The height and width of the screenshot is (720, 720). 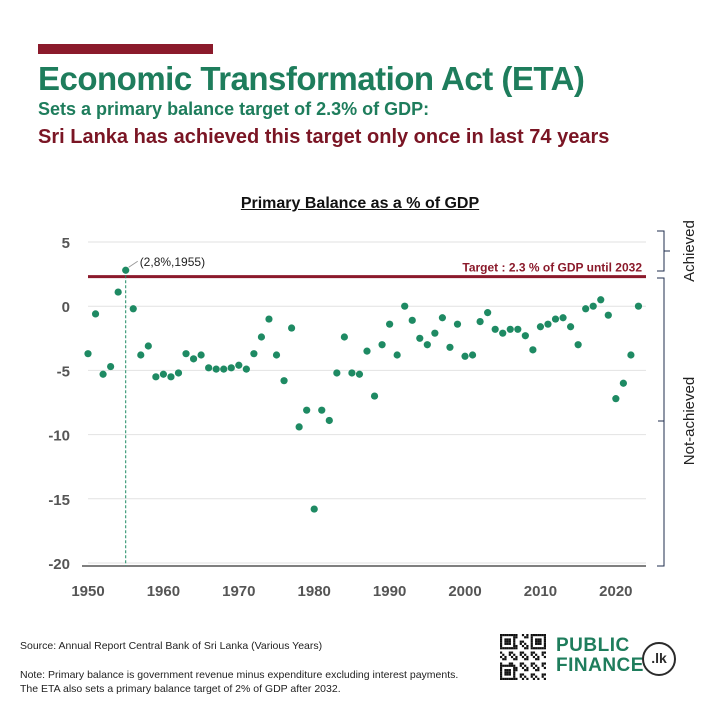 I want to click on y-tick-label: -5, so click(x=63, y=371).